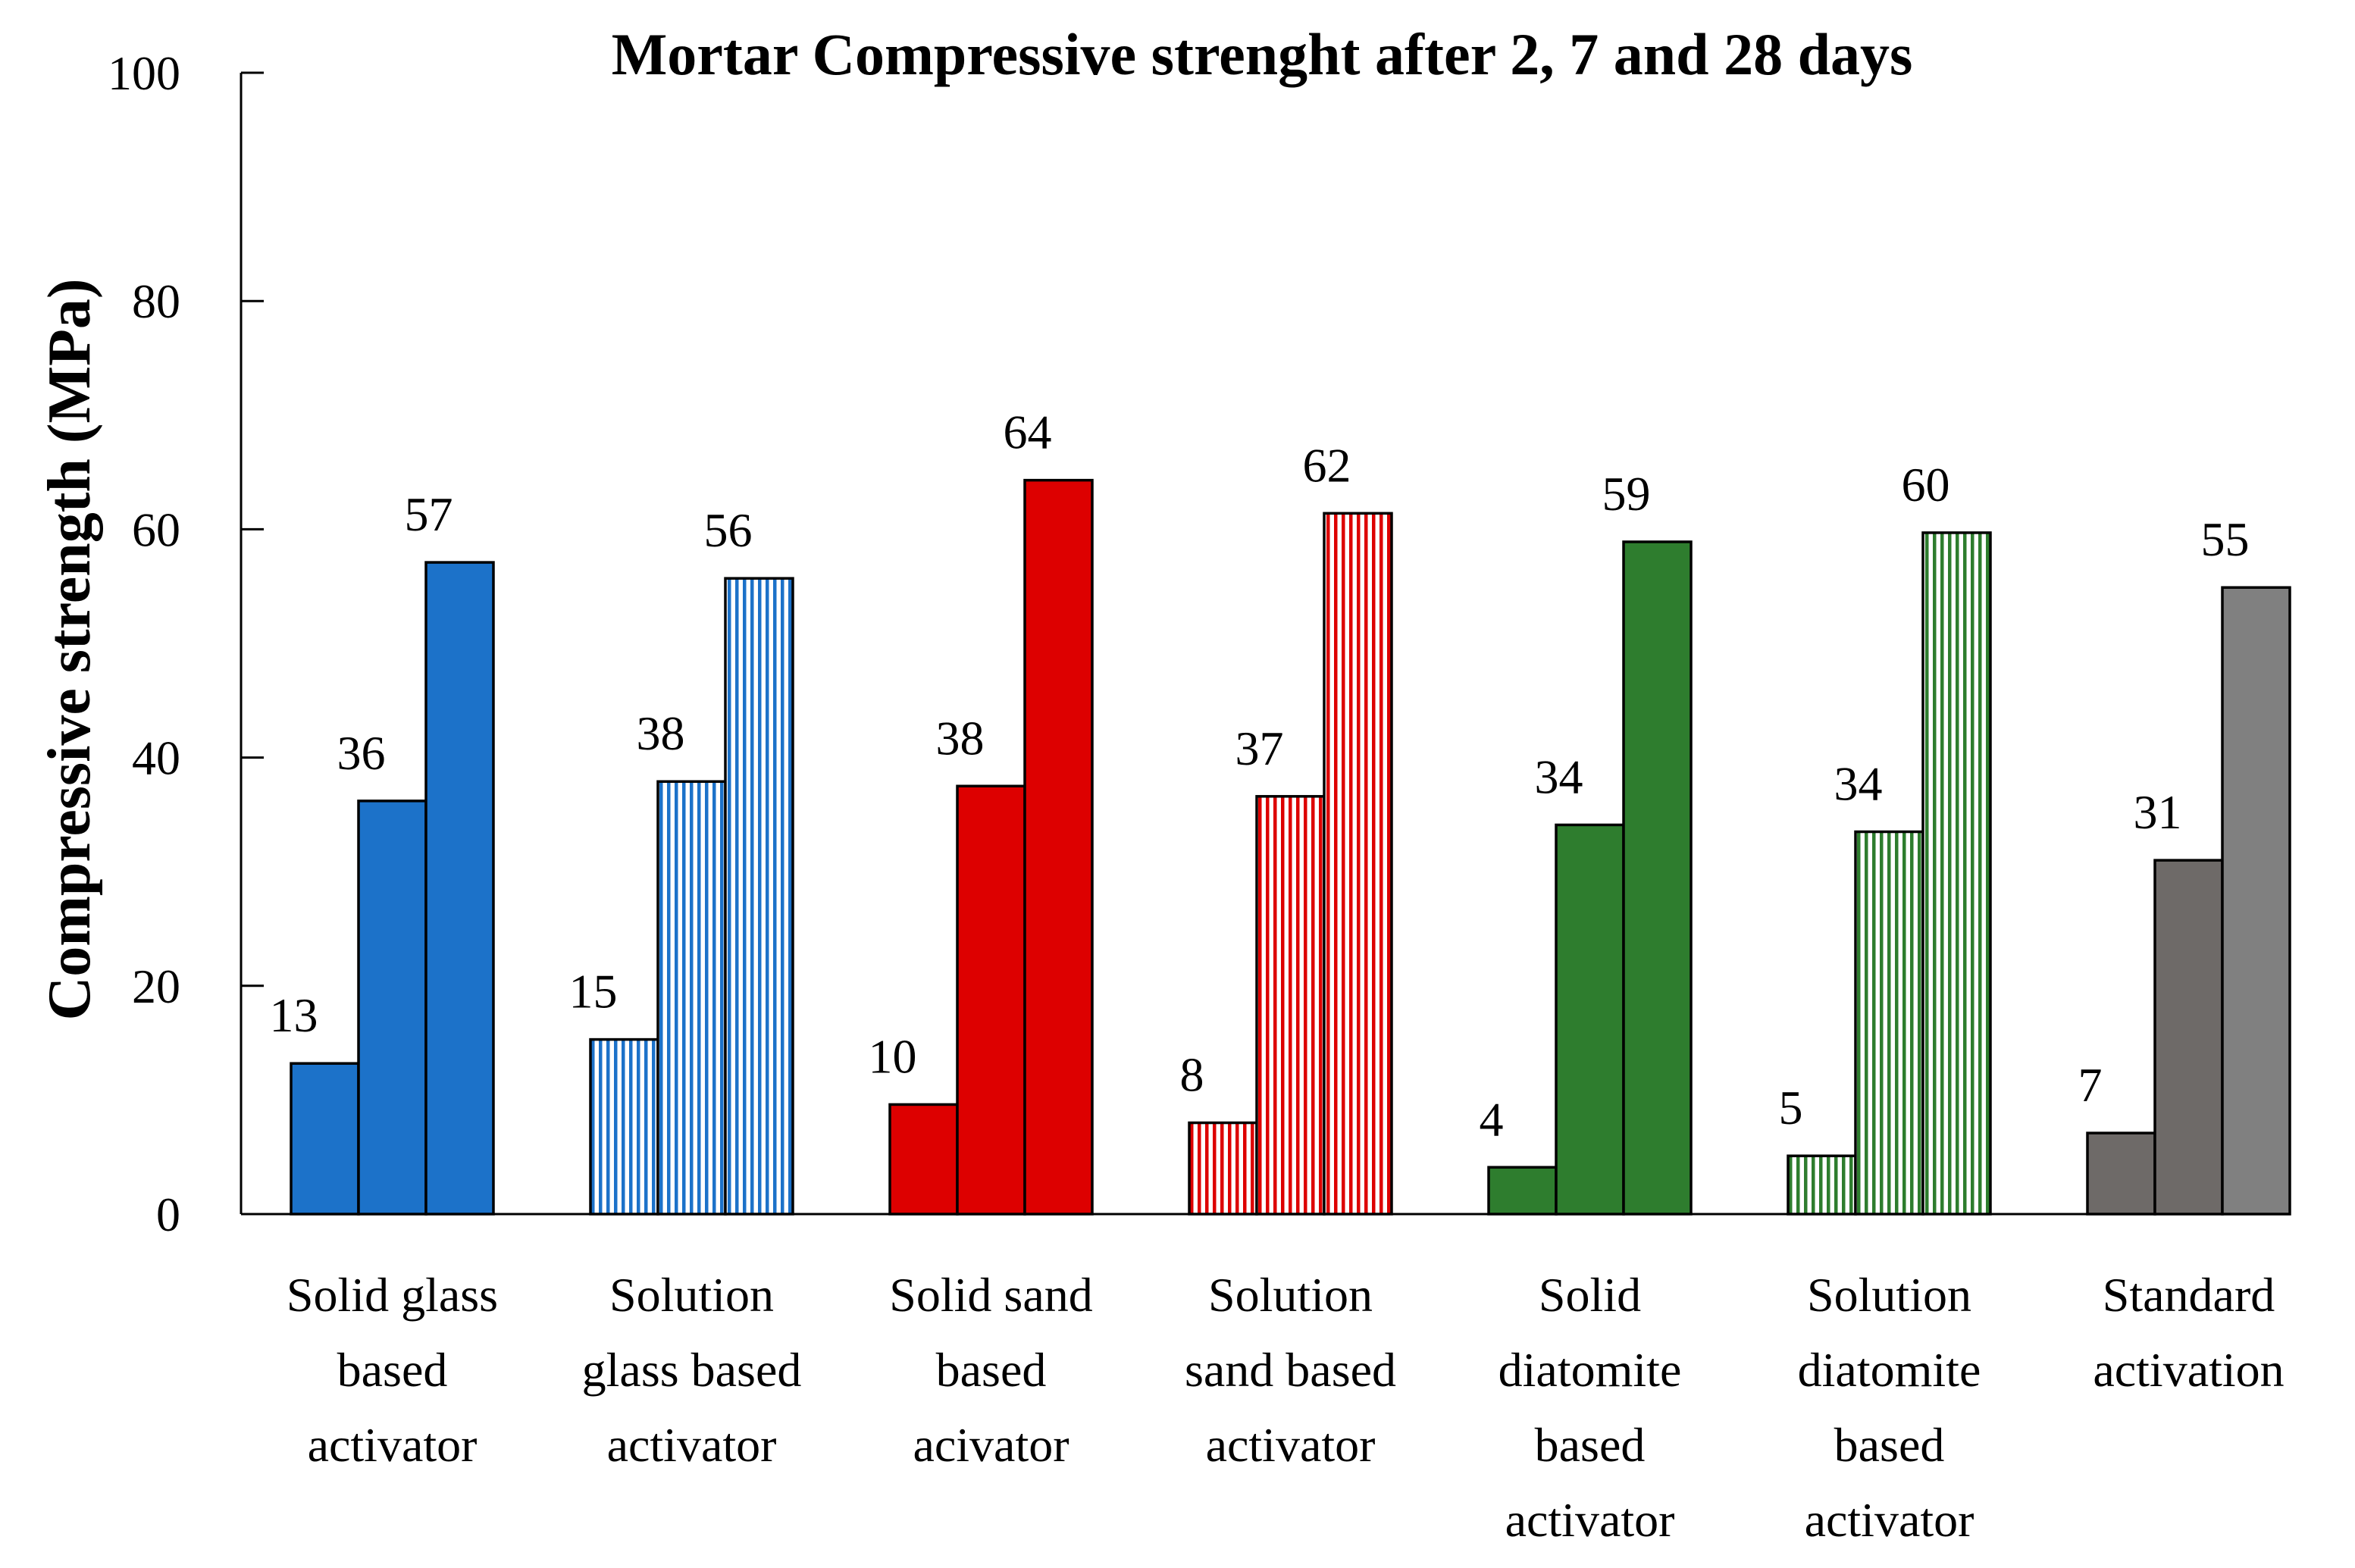  I want to click on y-tick-label: 60, so click(156, 529).